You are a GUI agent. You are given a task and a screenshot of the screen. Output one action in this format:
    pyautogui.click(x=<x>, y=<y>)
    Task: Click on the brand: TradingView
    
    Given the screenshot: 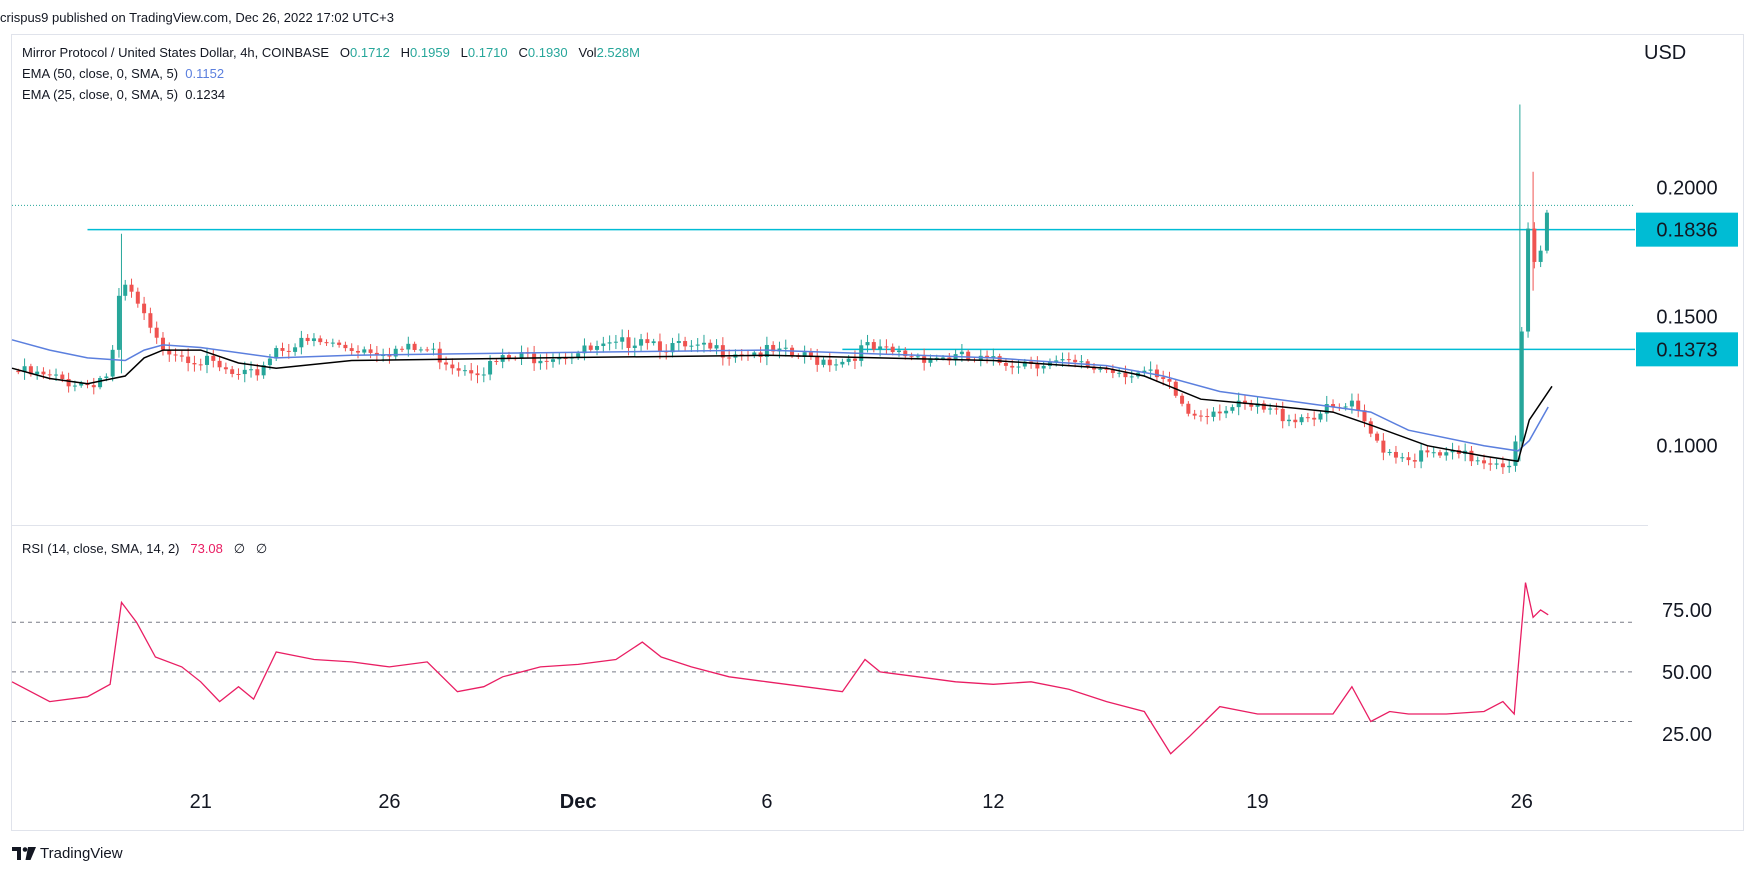 What is the action you would take?
    pyautogui.click(x=67, y=853)
    